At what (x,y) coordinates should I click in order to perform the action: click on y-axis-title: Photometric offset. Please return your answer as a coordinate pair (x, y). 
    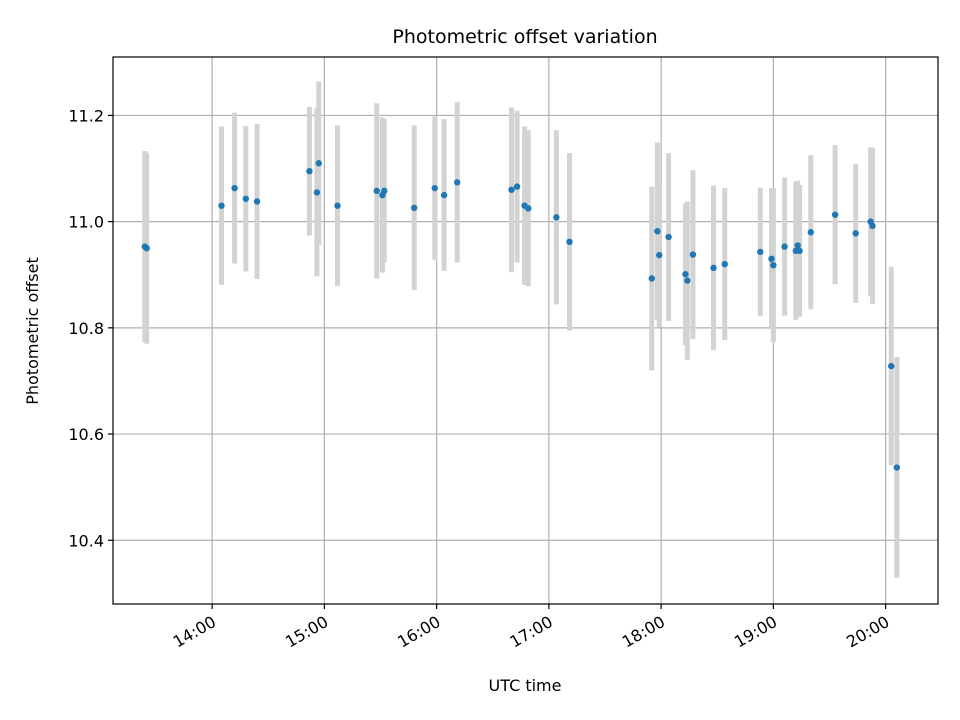
    Looking at the image, I should click on (32, 331).